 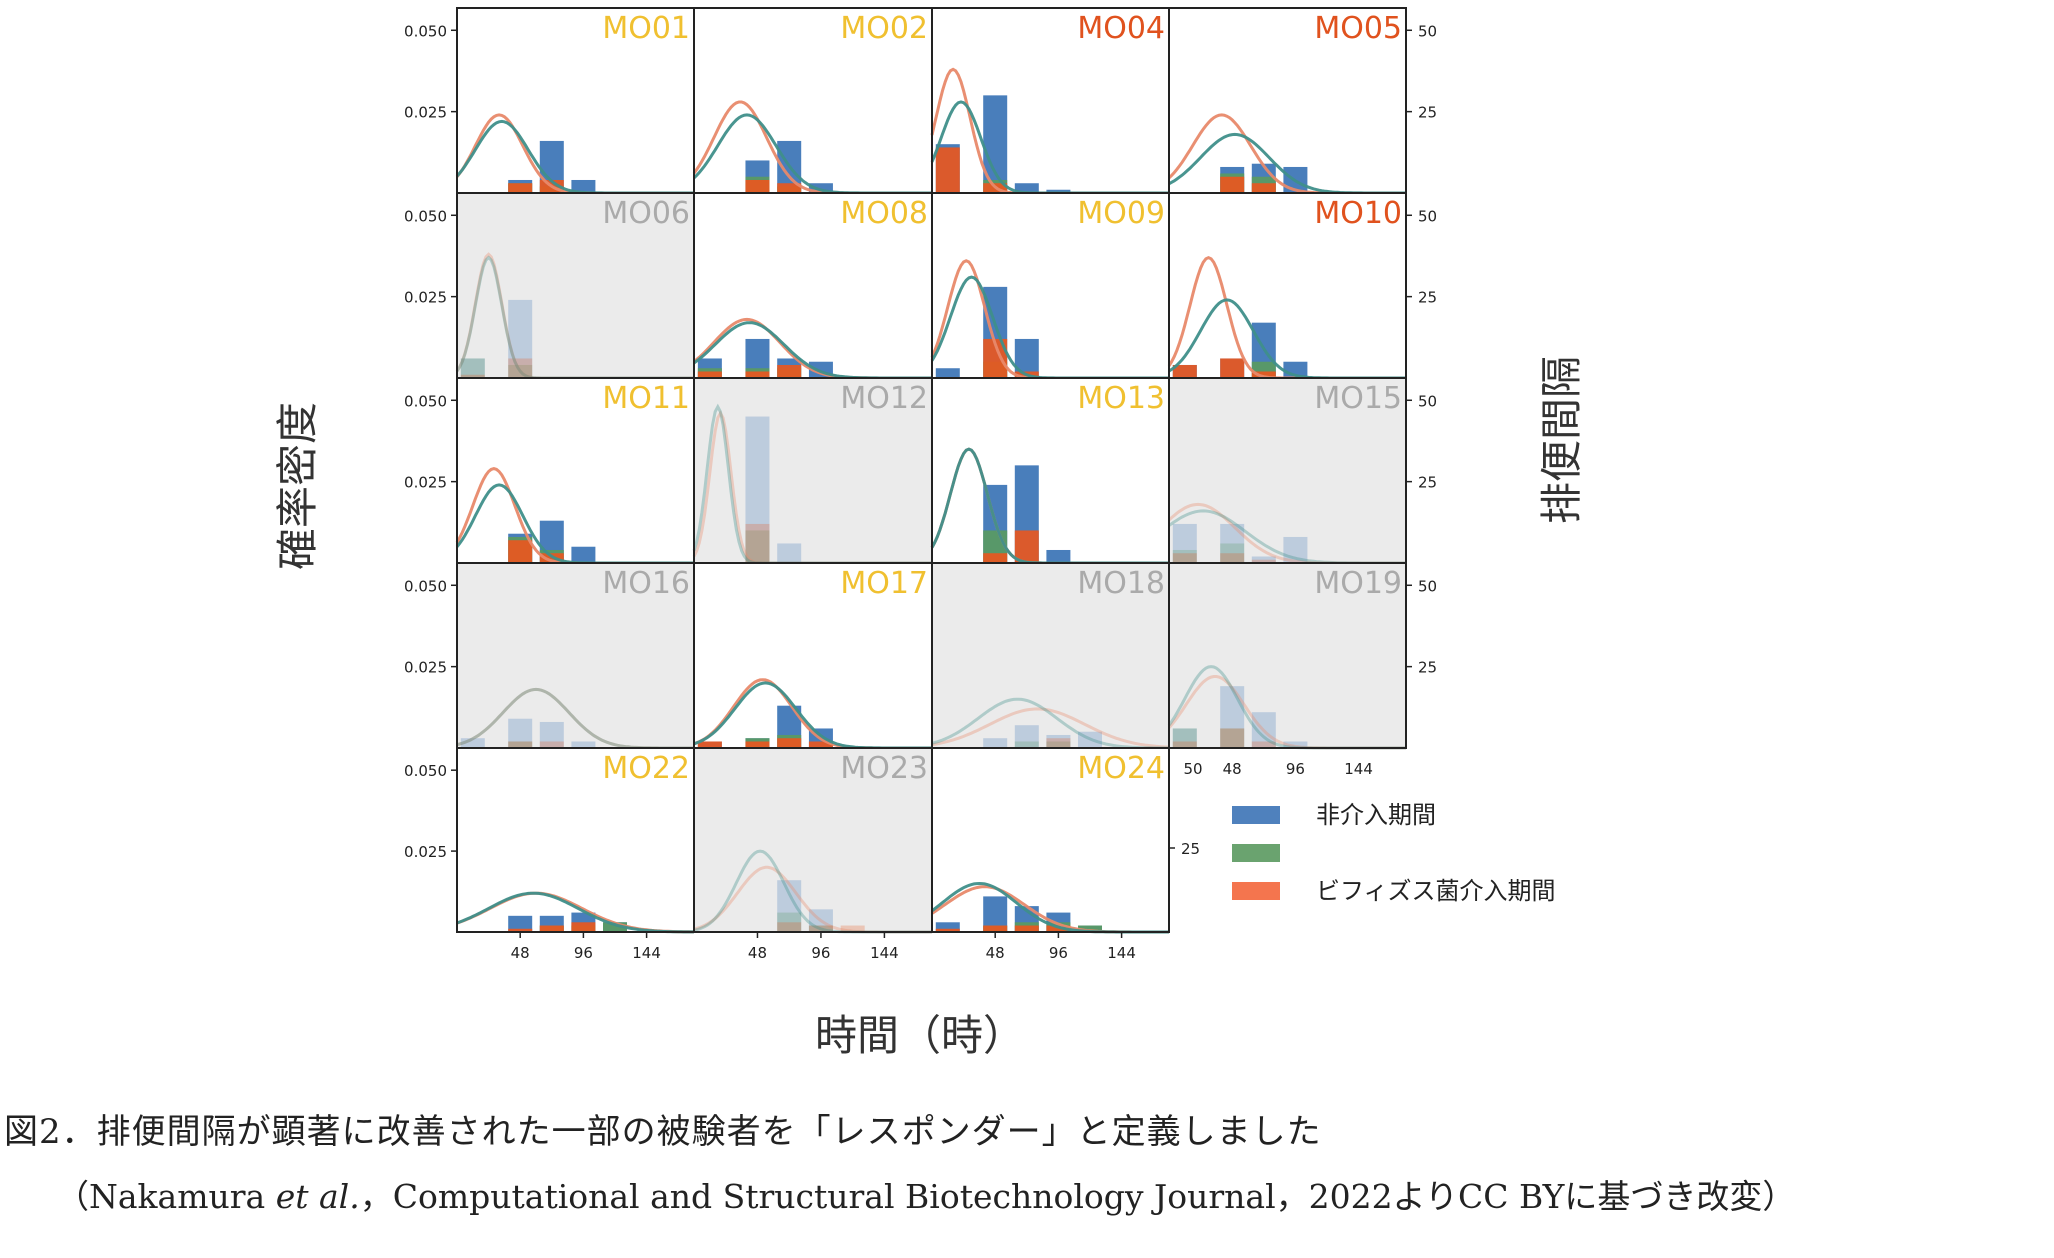 What do you see at coordinates (1427, 401) in the screenshot?
I see `right-tick-label: 50` at bounding box center [1427, 401].